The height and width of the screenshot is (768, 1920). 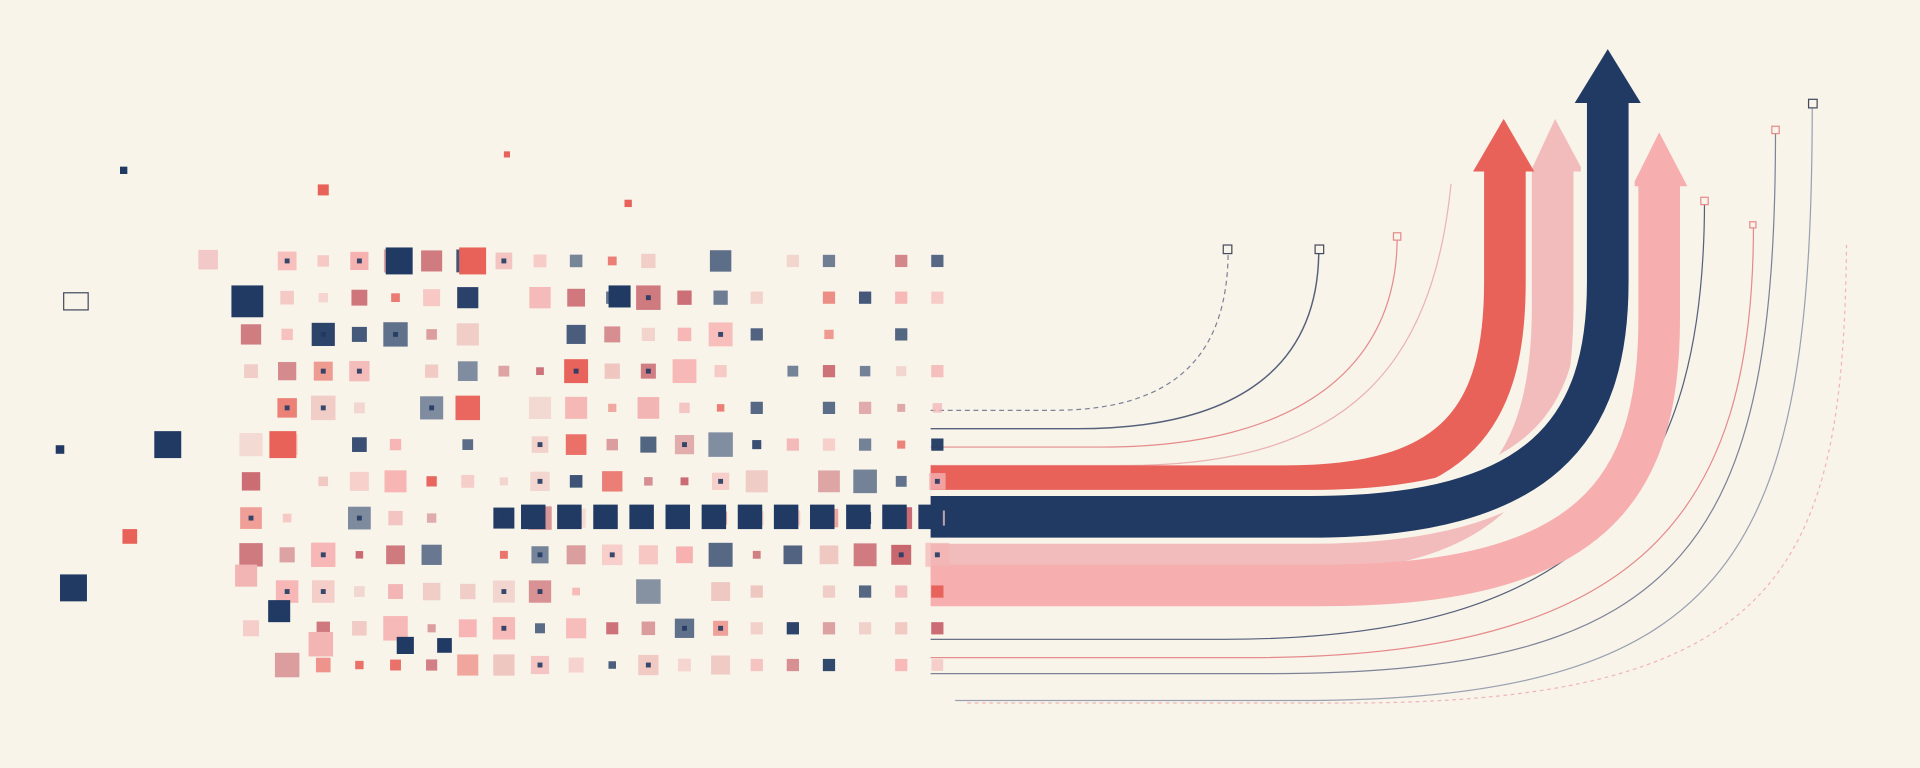 I want to click on arrow-head, so click(x=1504, y=145).